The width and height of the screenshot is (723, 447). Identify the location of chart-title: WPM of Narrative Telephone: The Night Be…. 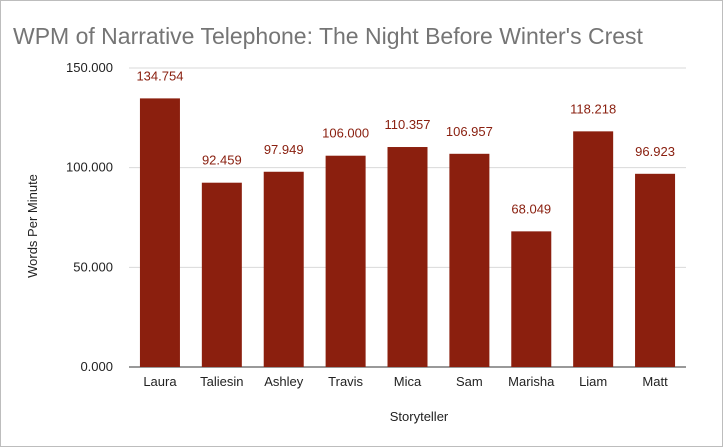
(328, 36).